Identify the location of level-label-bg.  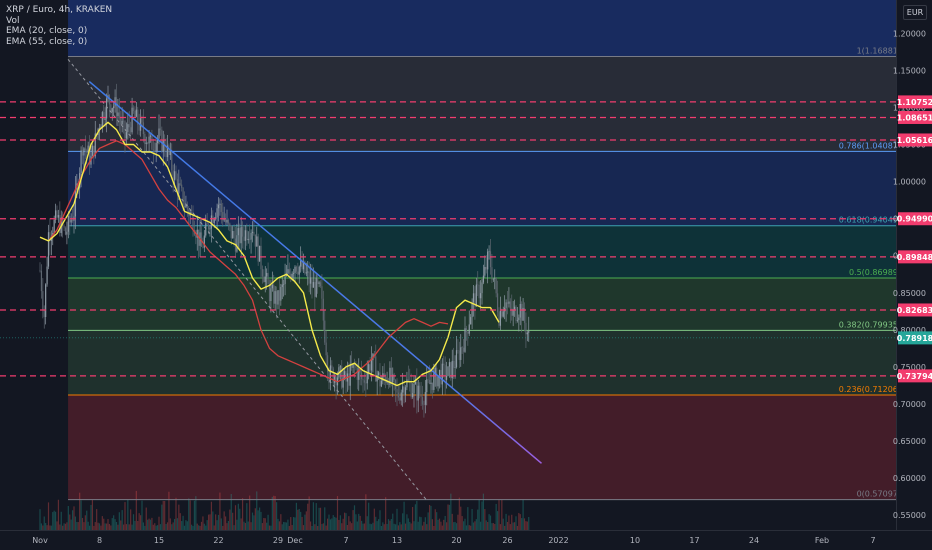
(915, 140).